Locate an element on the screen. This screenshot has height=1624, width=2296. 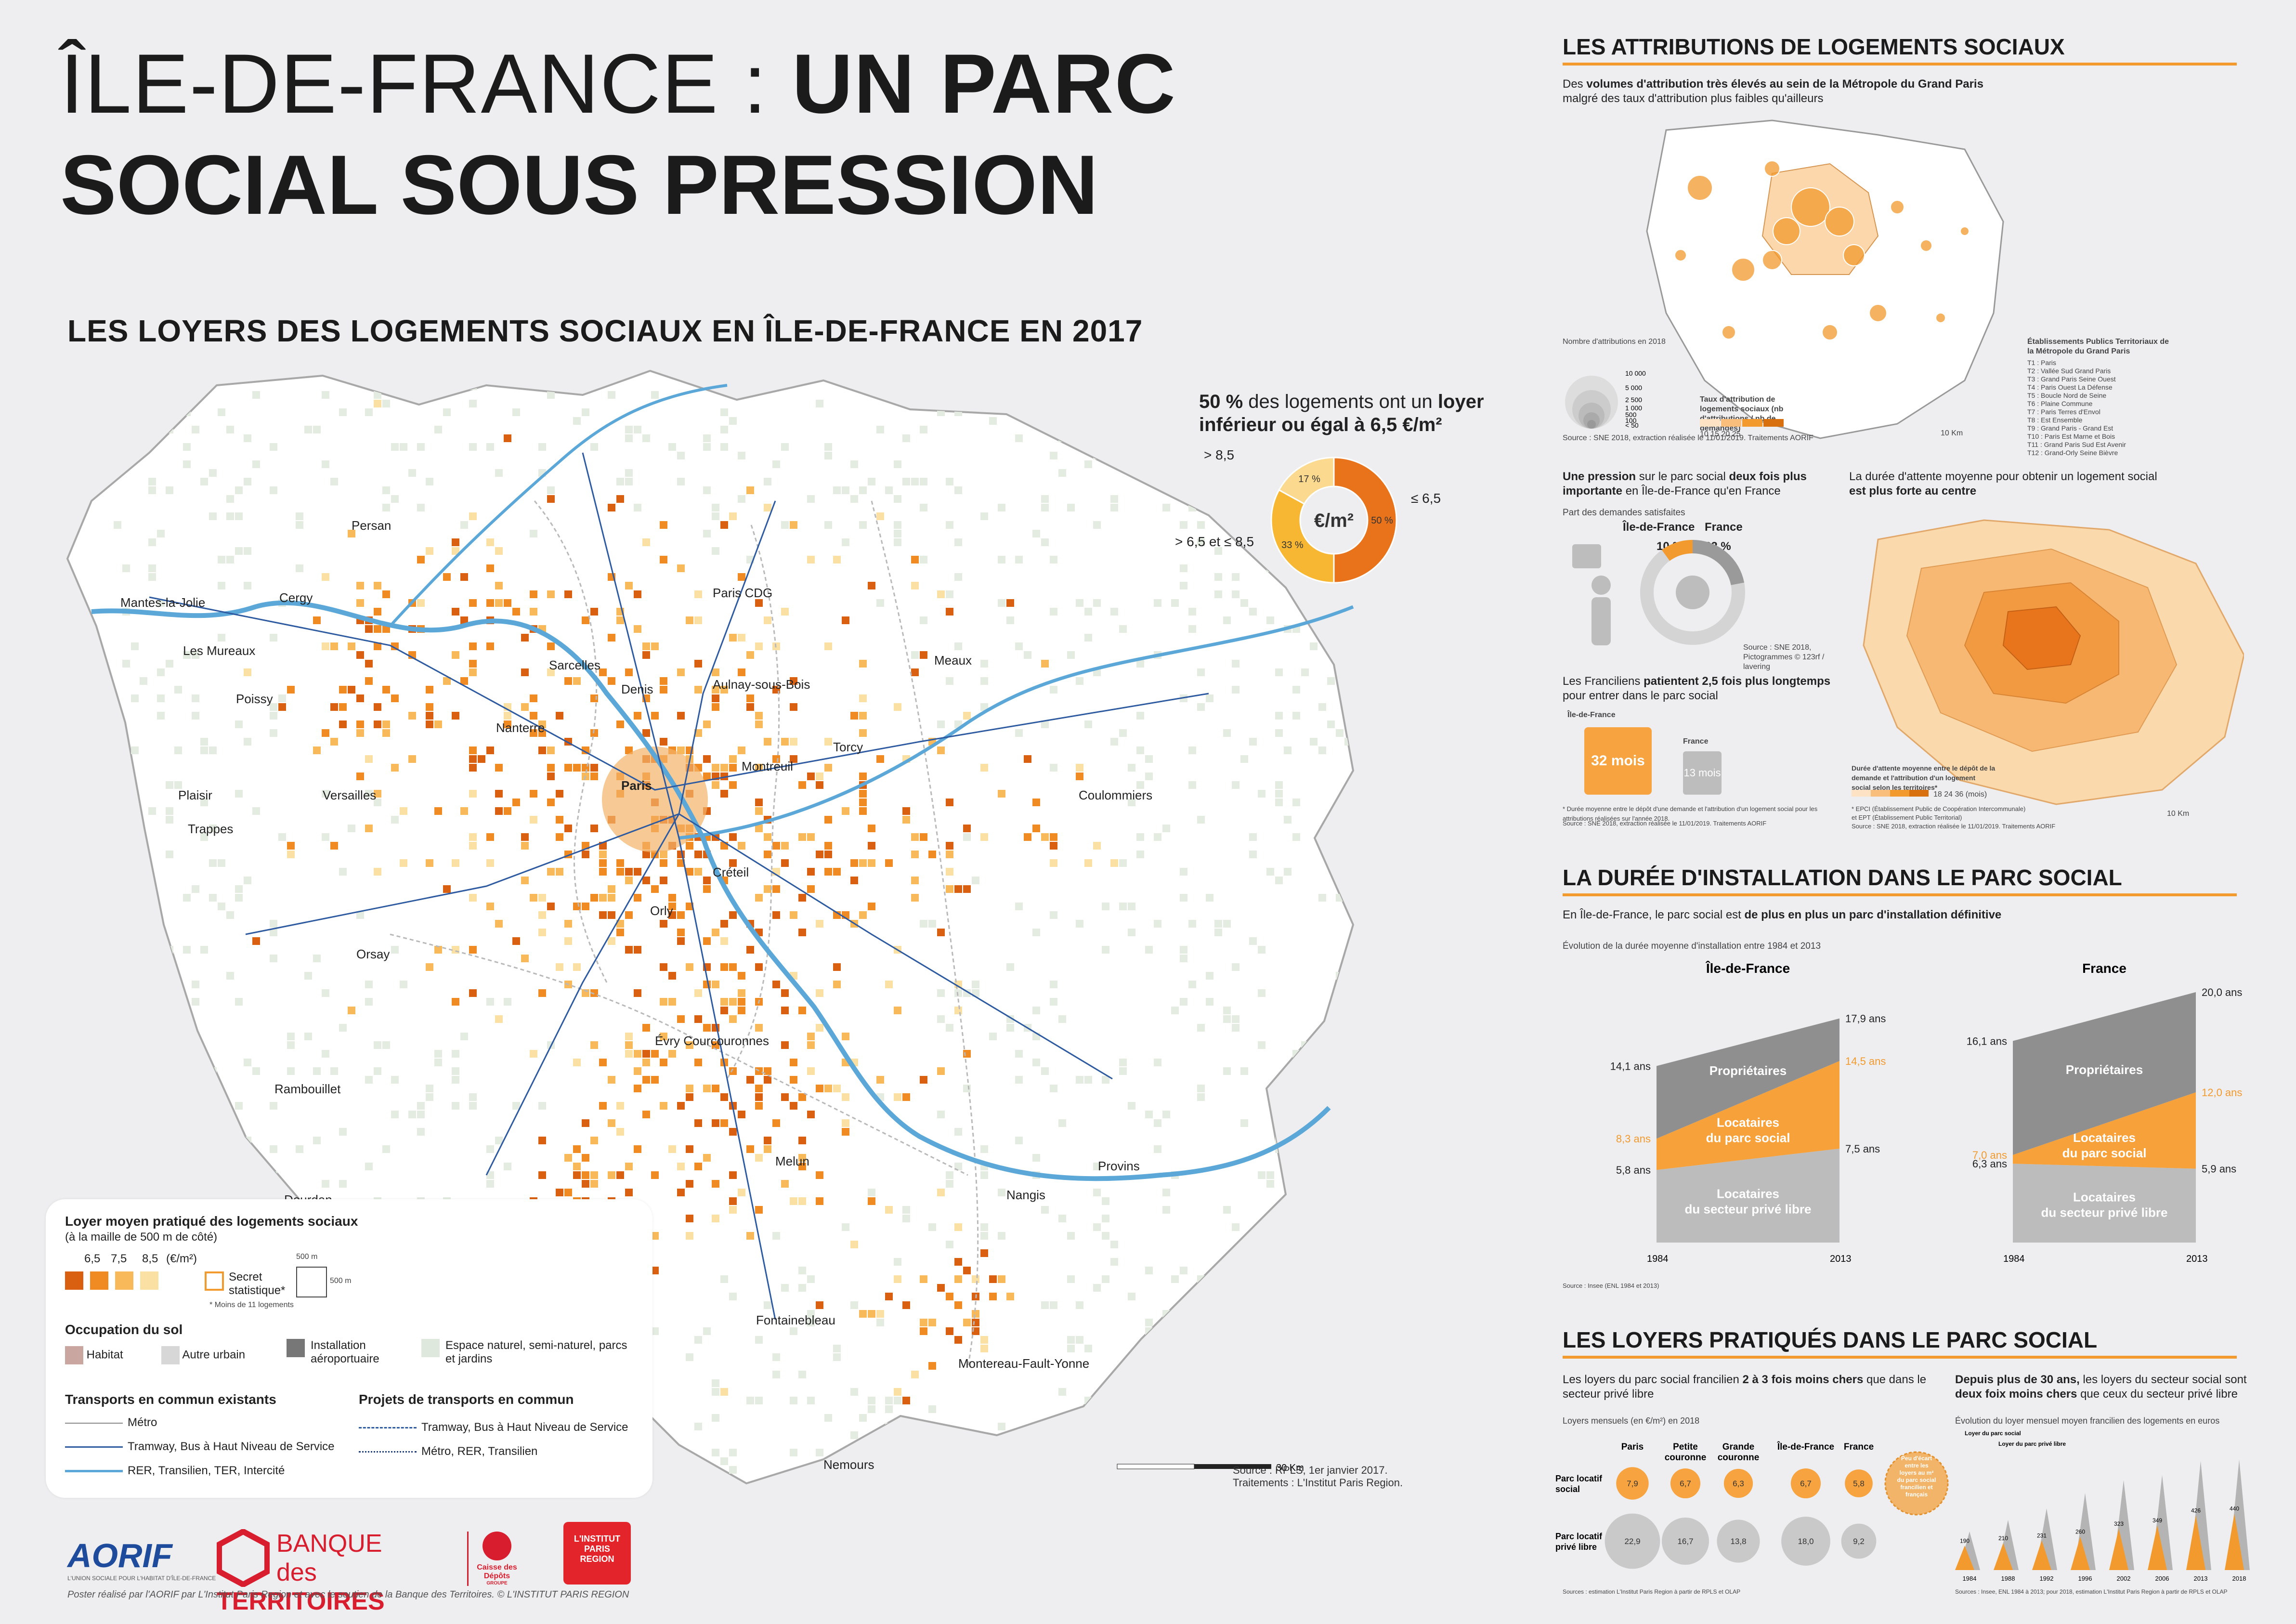
installation-area is located at coordinates (1748, 1078).